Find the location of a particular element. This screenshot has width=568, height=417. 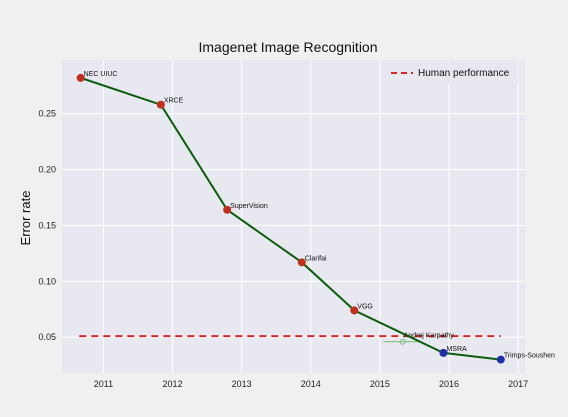

annotations: Andrej Karpathy is located at coordinates (419, 339).